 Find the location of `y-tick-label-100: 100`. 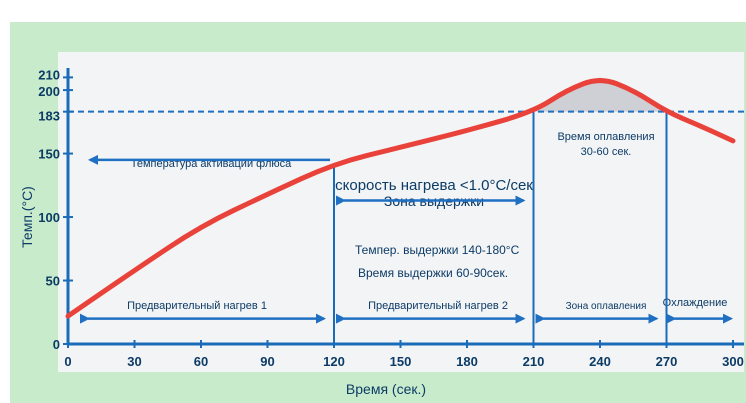

y-tick-label-100: 100 is located at coordinates (49, 217).